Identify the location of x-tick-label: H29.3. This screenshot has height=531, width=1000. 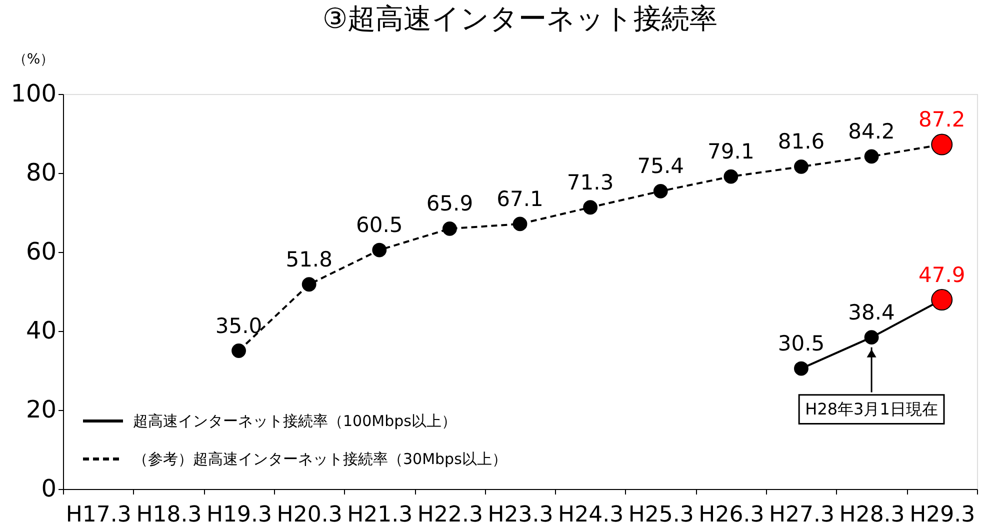
(943, 515).